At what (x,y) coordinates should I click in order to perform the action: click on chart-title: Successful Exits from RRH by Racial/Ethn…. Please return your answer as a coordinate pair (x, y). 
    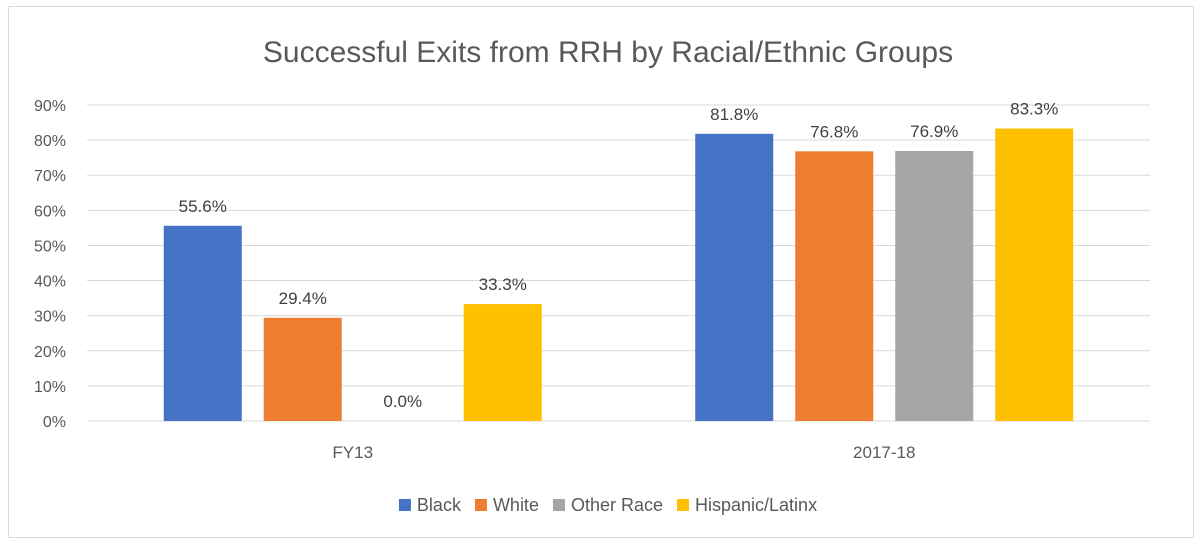
    Looking at the image, I should click on (608, 52).